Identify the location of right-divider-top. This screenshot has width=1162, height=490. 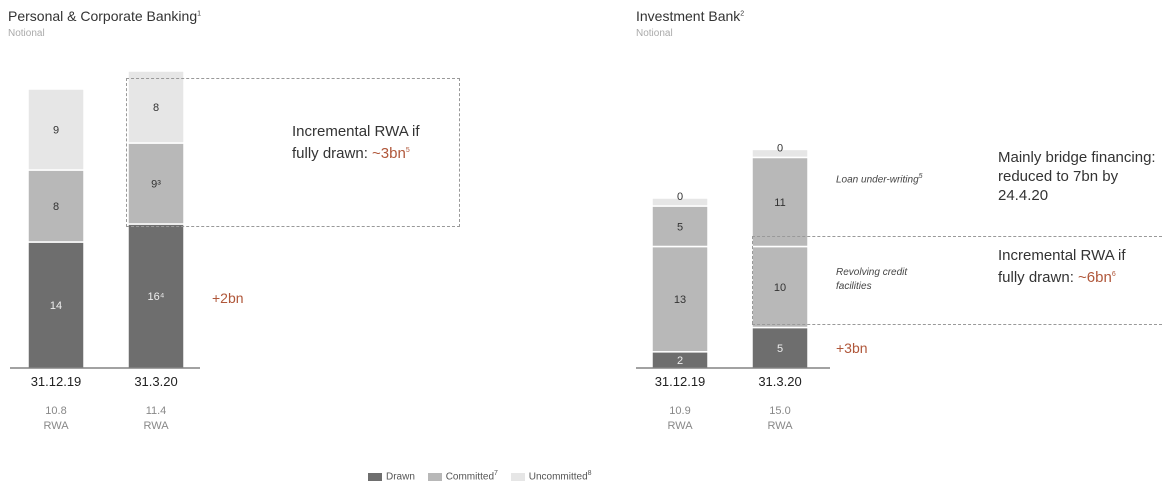
(957, 236).